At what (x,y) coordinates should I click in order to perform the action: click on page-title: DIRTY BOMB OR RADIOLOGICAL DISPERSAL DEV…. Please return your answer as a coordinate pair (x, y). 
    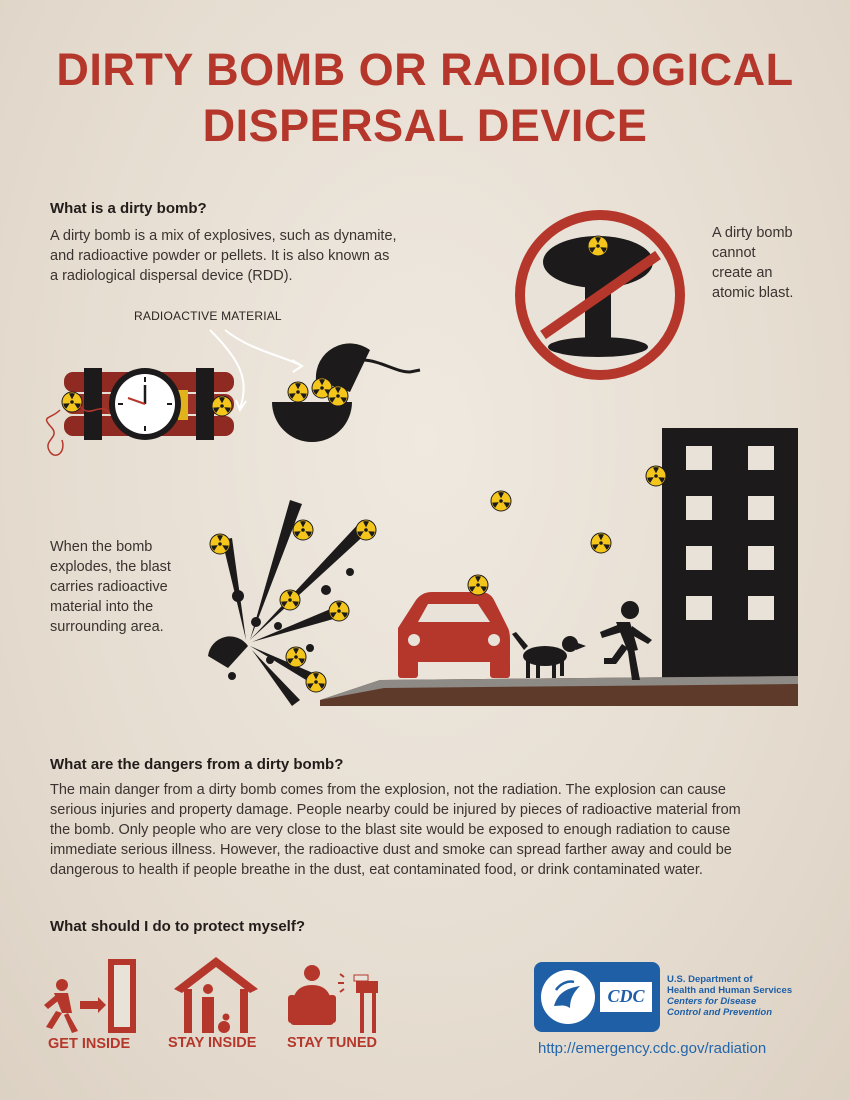
    Looking at the image, I should click on (425, 98).